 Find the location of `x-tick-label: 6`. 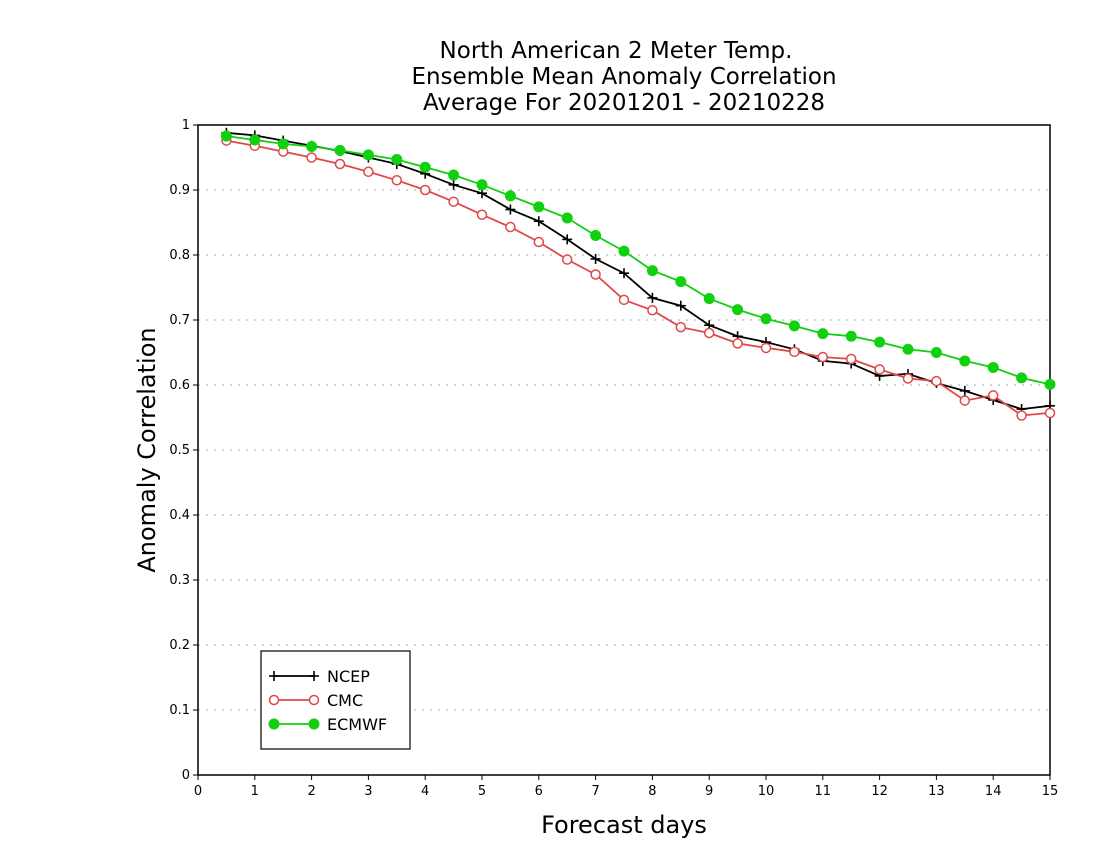

x-tick-label: 6 is located at coordinates (539, 791).